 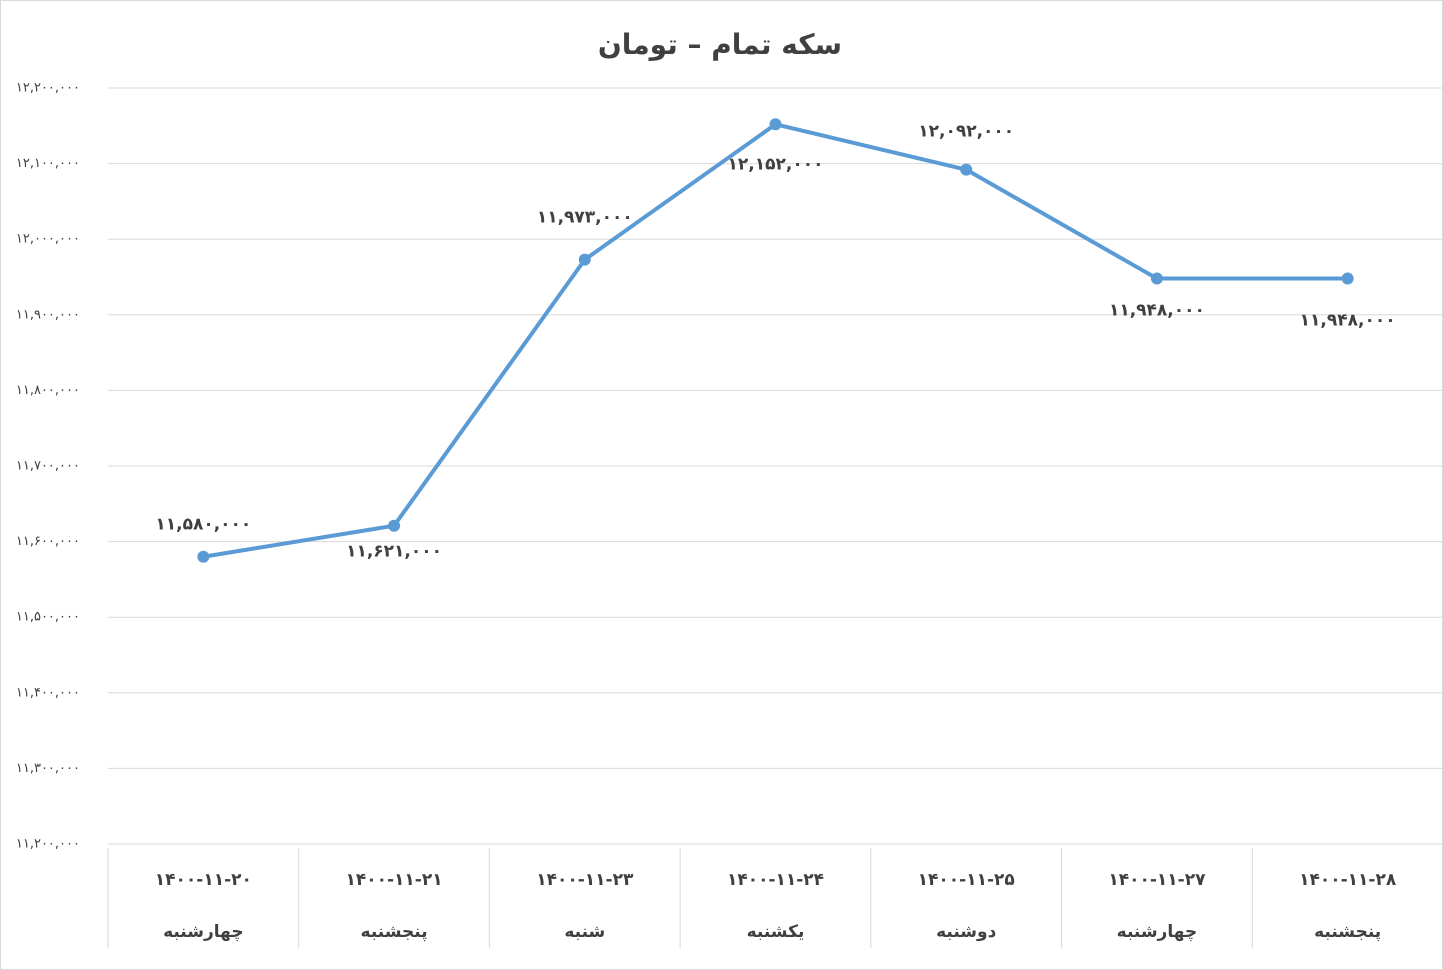 What do you see at coordinates (48, 239) in the screenshot?
I see `y-tick-label: ۱۲,۰۰۰,۰۰۰` at bounding box center [48, 239].